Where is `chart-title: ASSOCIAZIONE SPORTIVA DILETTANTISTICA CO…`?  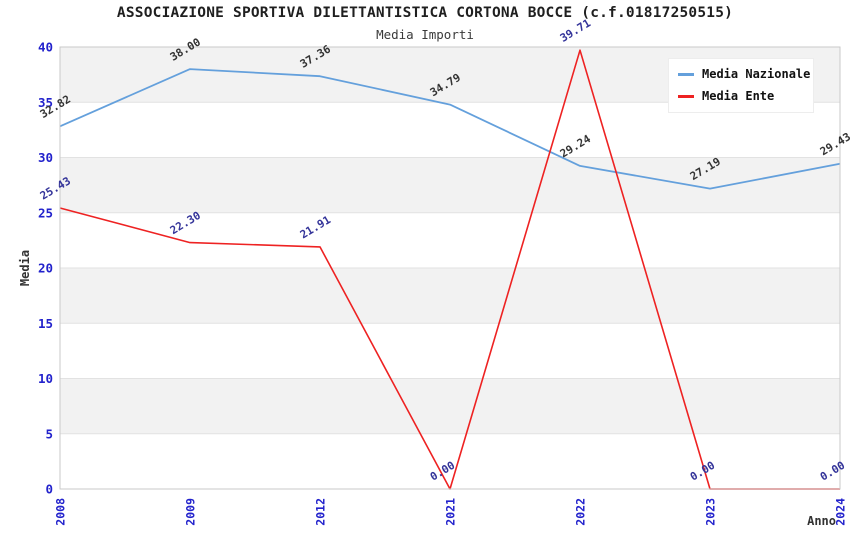
chart-title: ASSOCIAZIONE SPORTIVA DILETTANTISTICA CO… is located at coordinates (425, 13).